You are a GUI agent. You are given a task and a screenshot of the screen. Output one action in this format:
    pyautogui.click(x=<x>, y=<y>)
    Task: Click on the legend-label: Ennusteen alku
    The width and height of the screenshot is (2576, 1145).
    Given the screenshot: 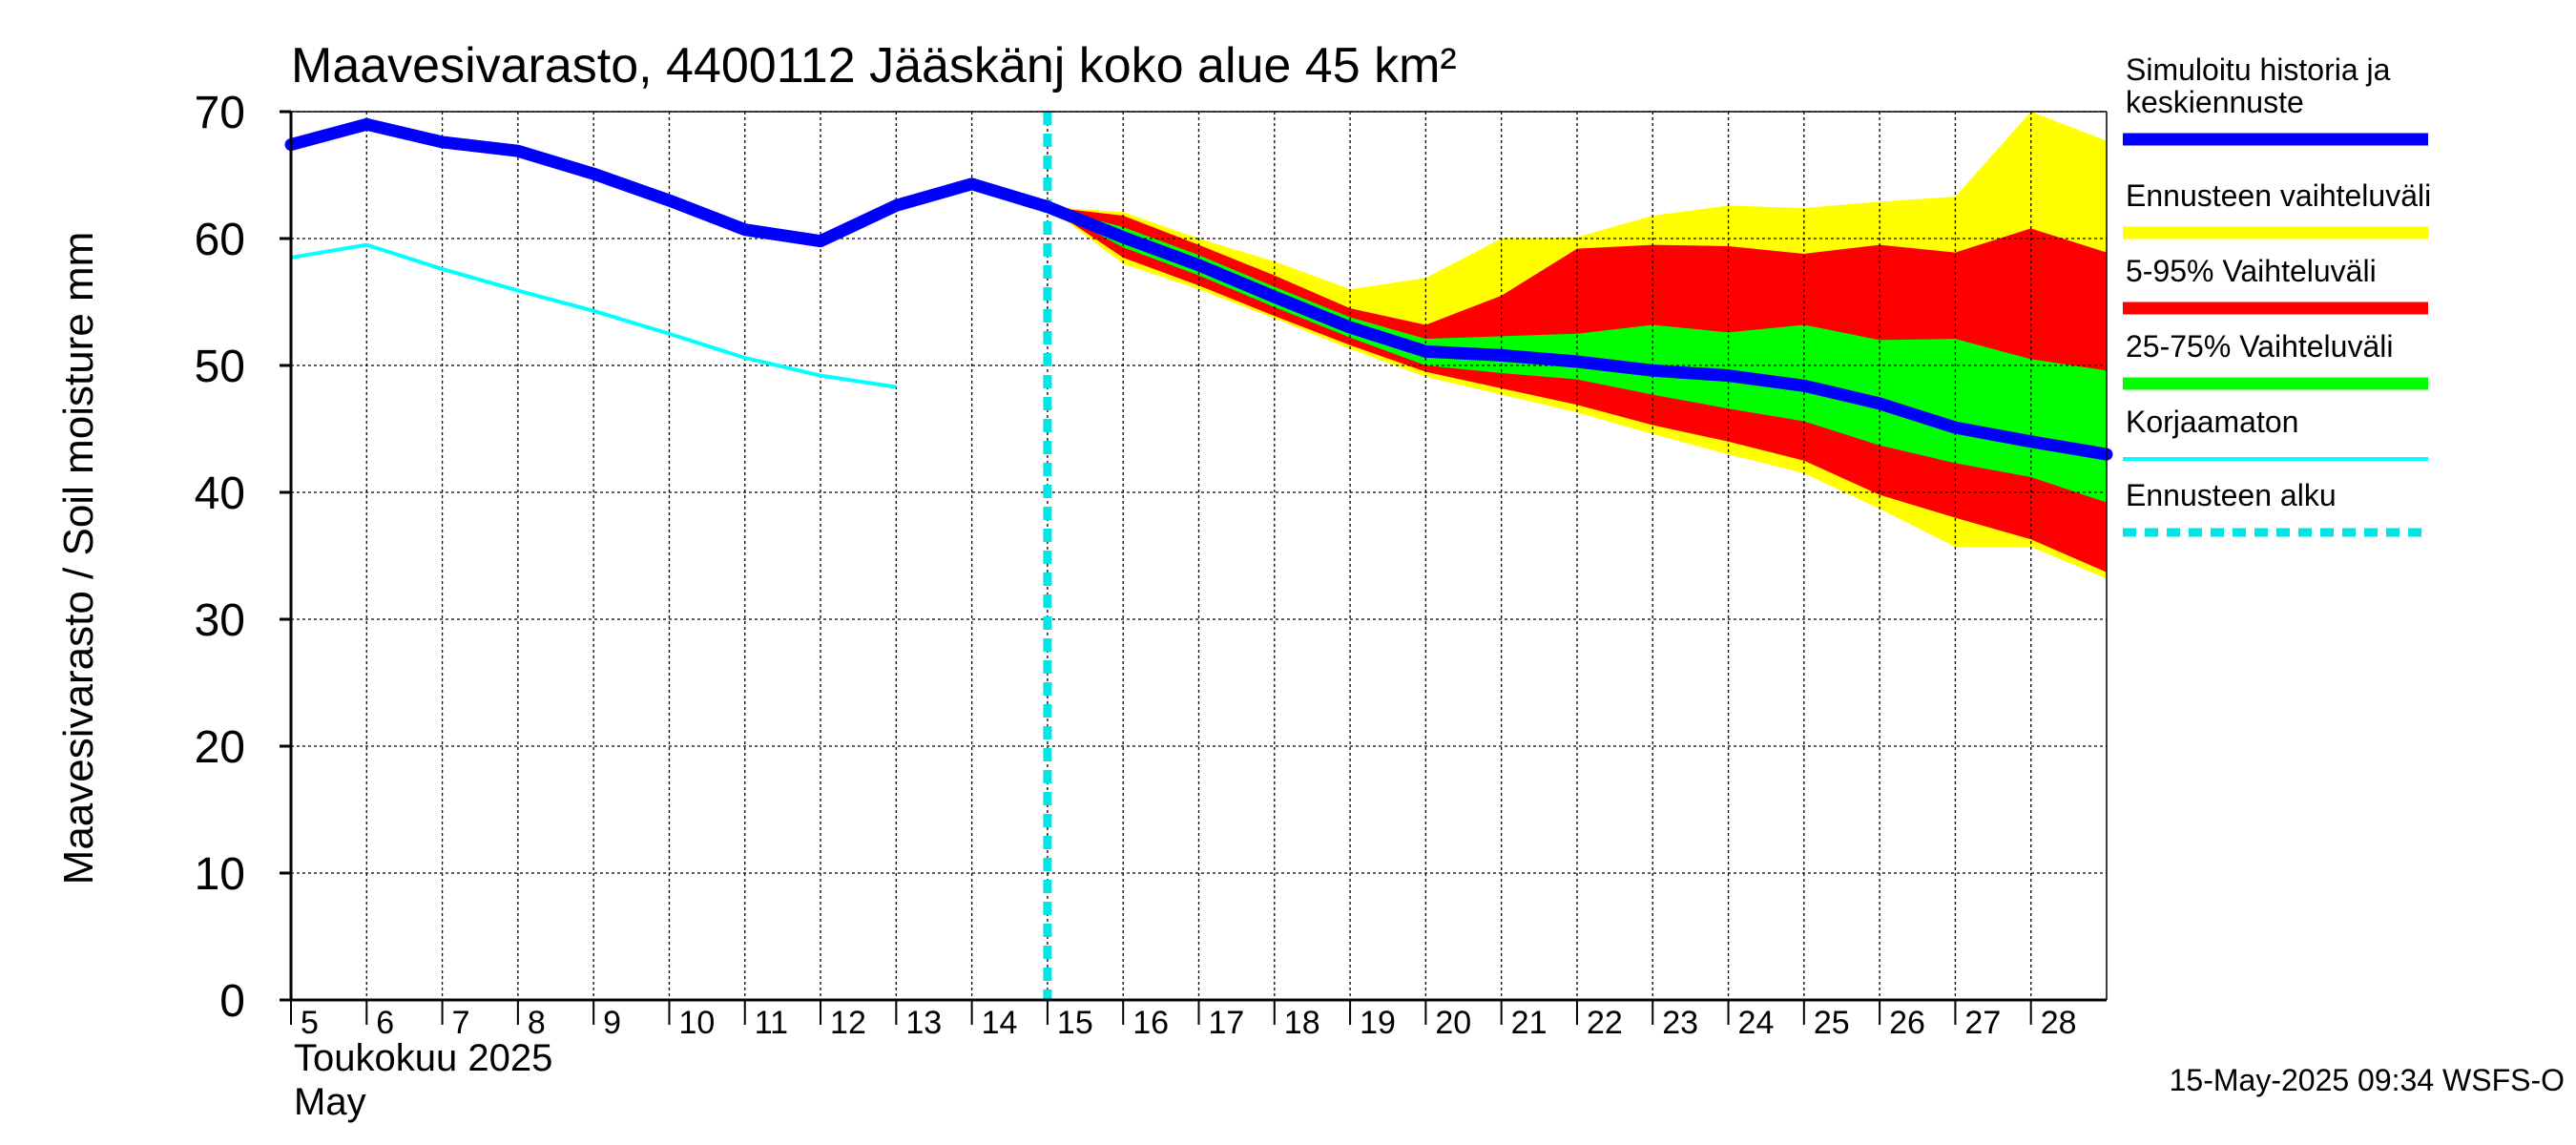 What is the action you would take?
    pyautogui.click(x=2231, y=495)
    